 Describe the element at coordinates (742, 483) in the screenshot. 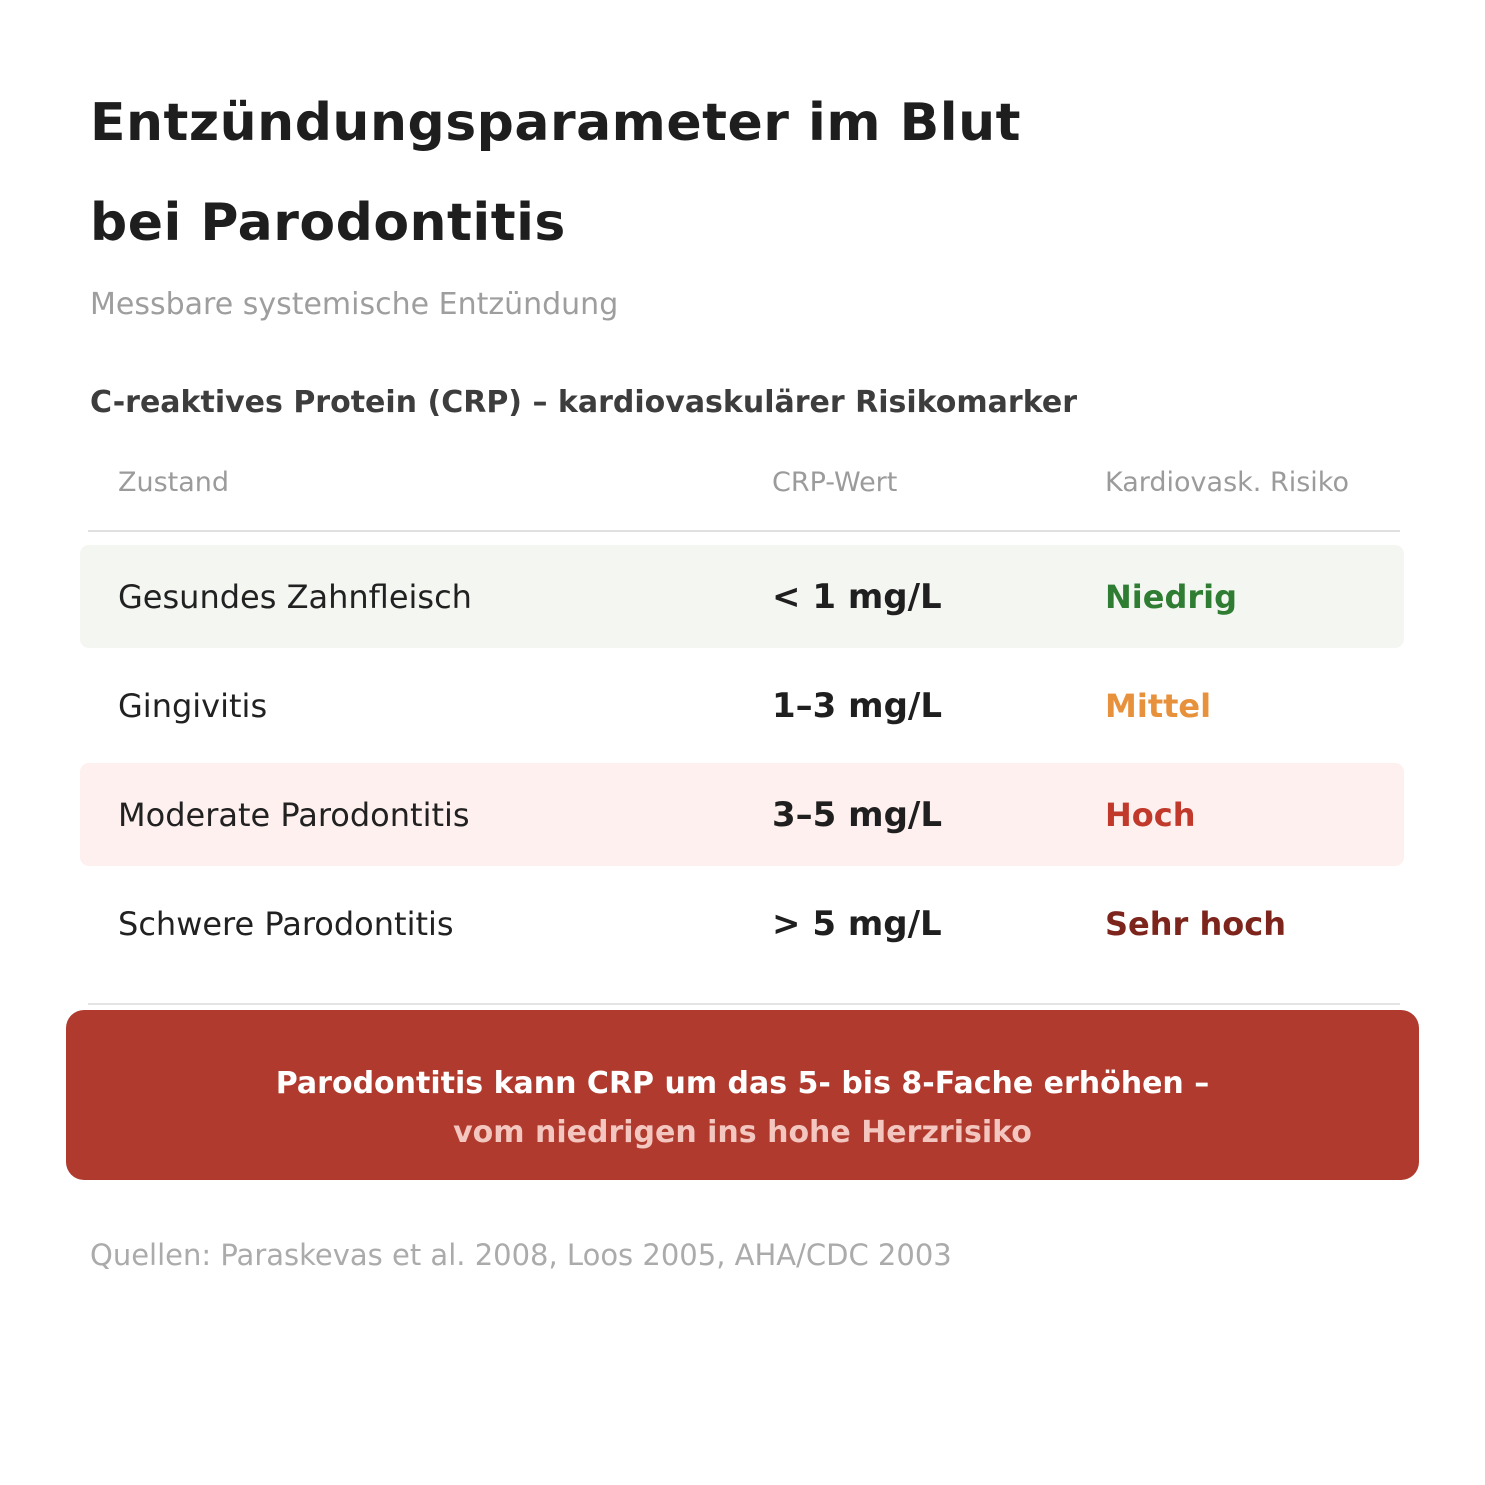

I see `table-header-row: Zustand CRP-Wert Kardiovask. Risiko` at that location.